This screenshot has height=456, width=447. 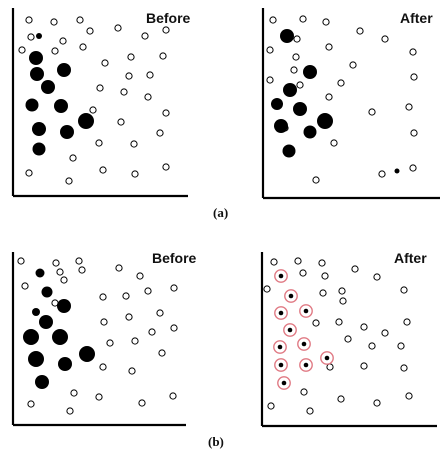 I want to click on panel-b-after-title: After, so click(x=410, y=258).